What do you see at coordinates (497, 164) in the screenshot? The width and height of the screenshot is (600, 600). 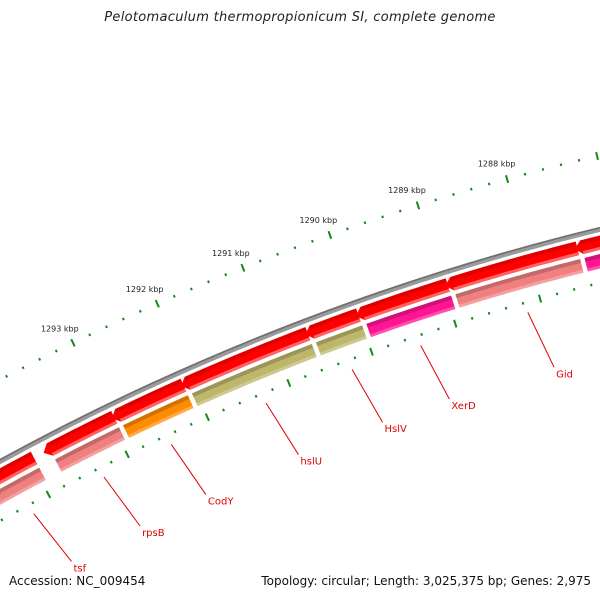 I see `tick-label: 1288 kbp` at bounding box center [497, 164].